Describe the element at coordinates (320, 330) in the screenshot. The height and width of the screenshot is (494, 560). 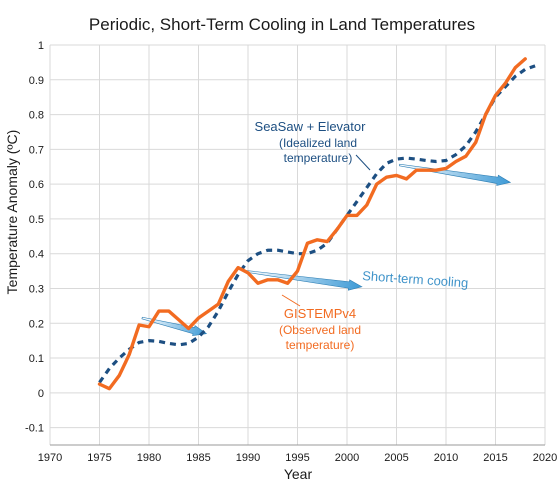
I see `observed-desc-line-1: (Observed land` at that location.